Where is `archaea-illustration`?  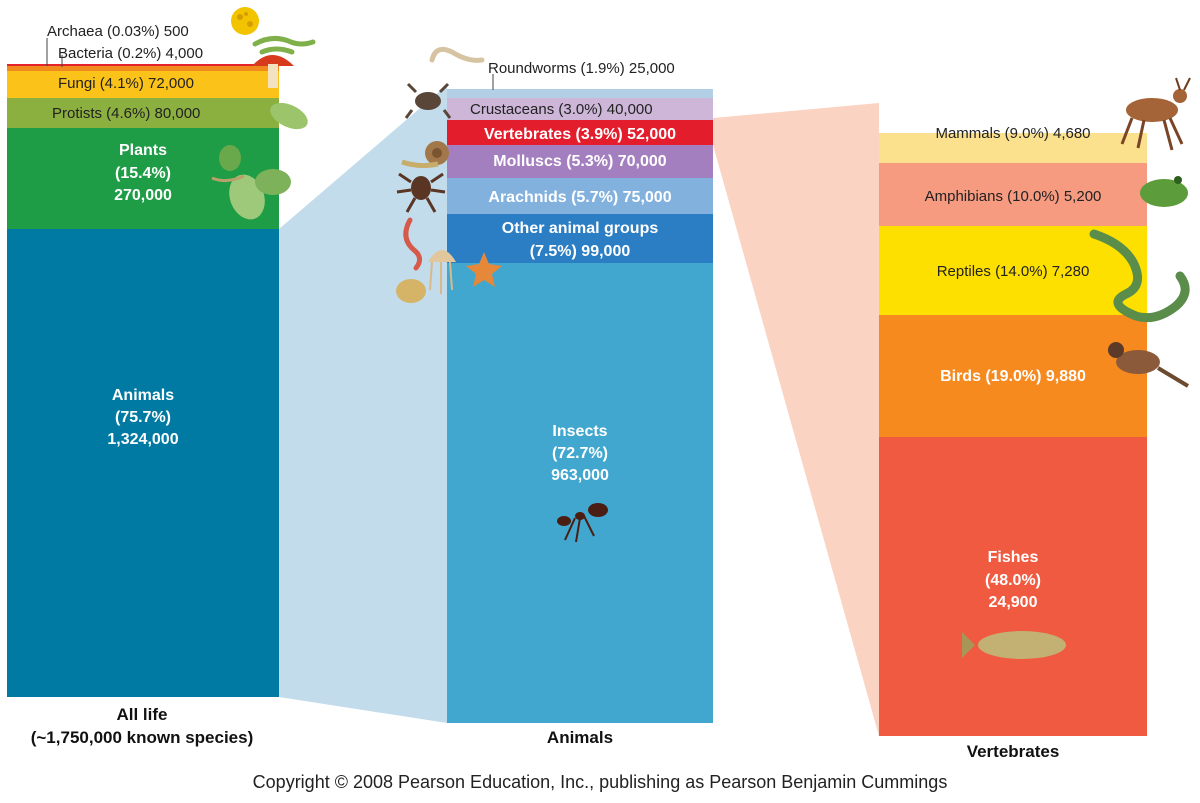
archaea-illustration is located at coordinates (245, 21).